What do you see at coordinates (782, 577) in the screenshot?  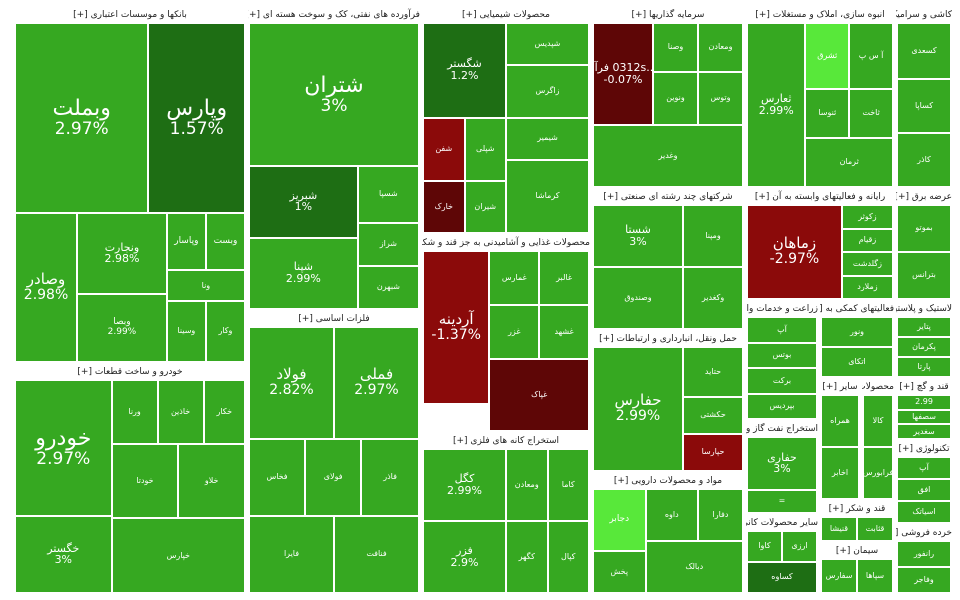 I see `stock-tile: کساوه` at bounding box center [782, 577].